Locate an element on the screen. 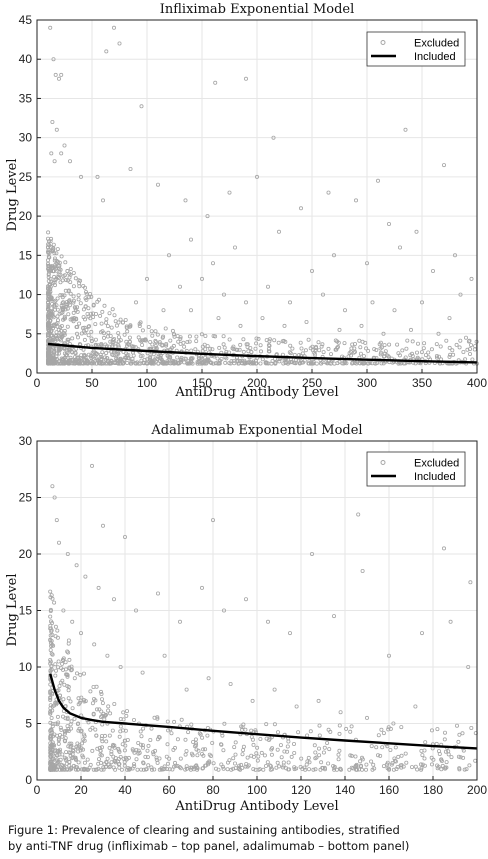 The image size is (488, 859). legend-excluded-label: Excluded is located at coordinates (436, 464).